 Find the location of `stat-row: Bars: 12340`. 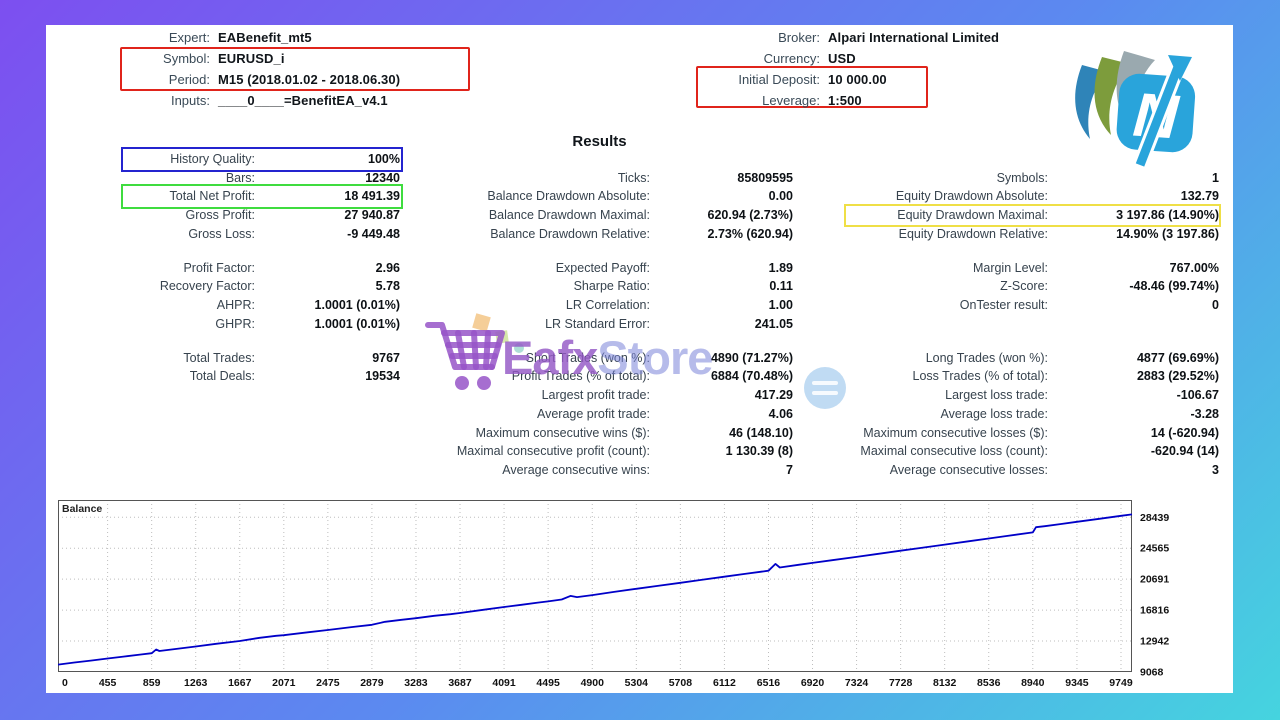

stat-row: Bars: 12340 is located at coordinates (262, 178).